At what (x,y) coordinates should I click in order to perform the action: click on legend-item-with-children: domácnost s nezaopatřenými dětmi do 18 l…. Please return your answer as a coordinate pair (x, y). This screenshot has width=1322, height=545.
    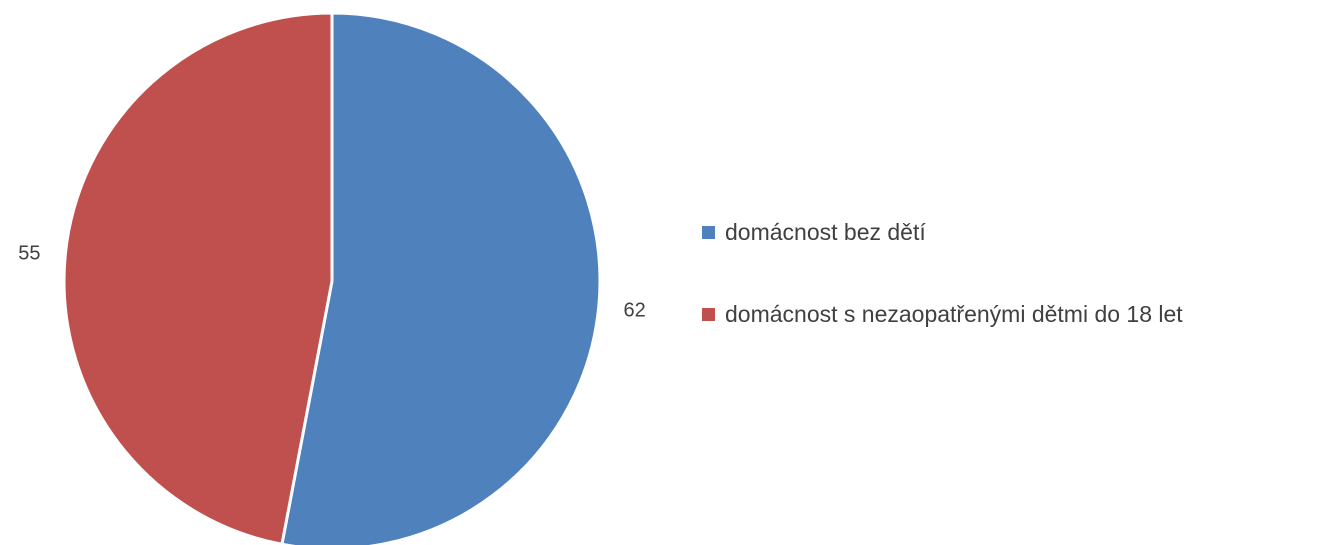
    Looking at the image, I should click on (942, 314).